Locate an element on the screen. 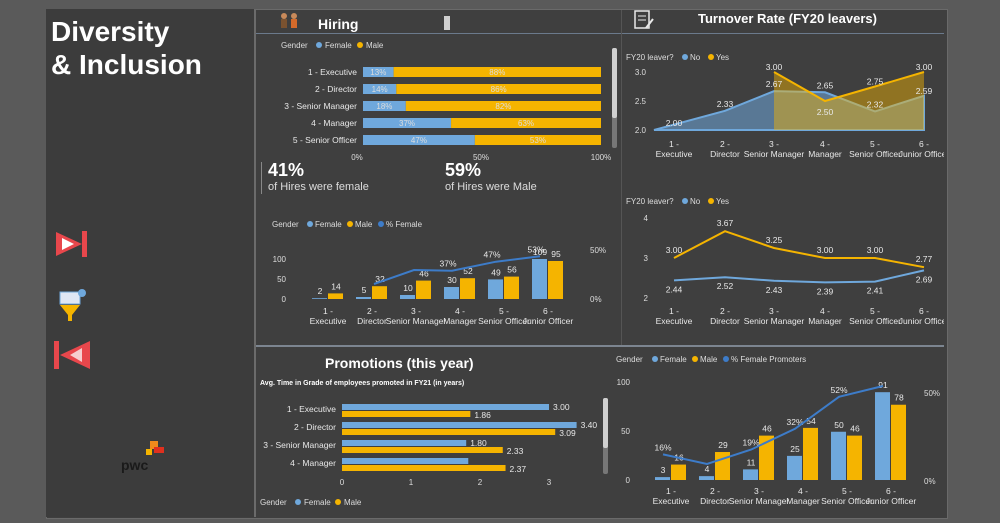 The image size is (1000, 523). category-label: Senior Manager is located at coordinates (416, 321).